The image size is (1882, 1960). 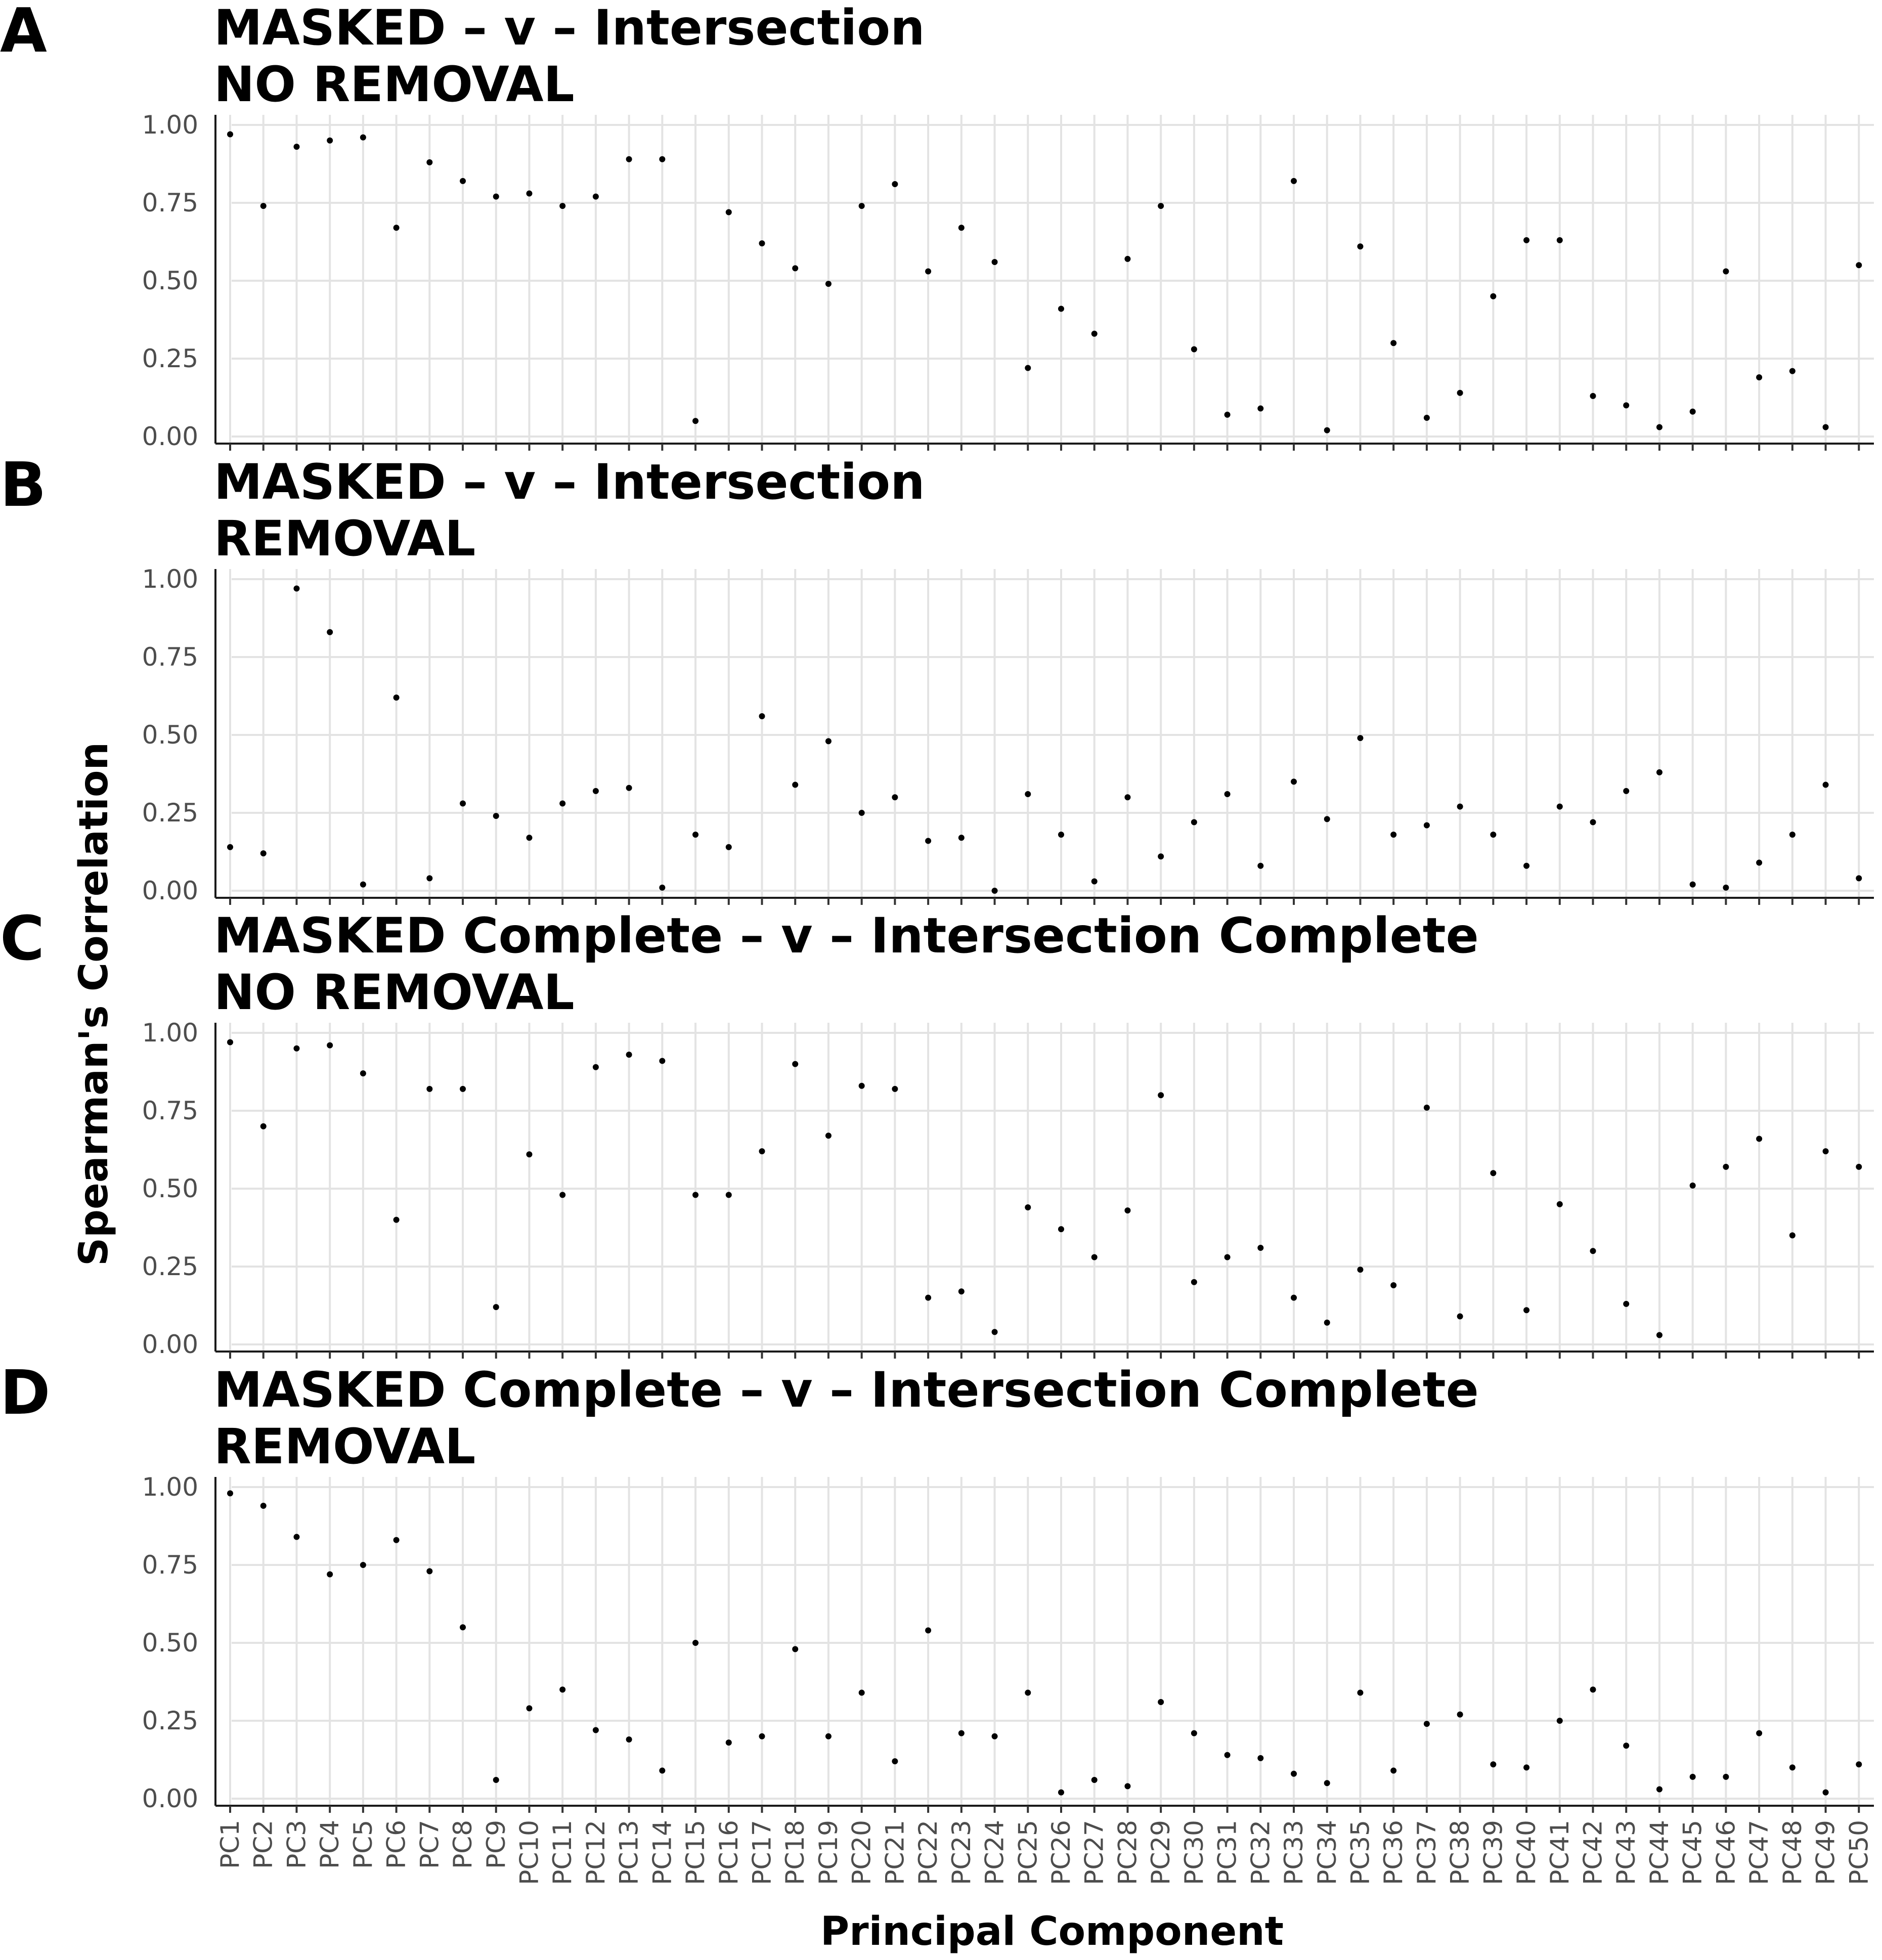 What do you see at coordinates (1792, 1853) in the screenshot?
I see `x-tick-label: PC48` at bounding box center [1792, 1853].